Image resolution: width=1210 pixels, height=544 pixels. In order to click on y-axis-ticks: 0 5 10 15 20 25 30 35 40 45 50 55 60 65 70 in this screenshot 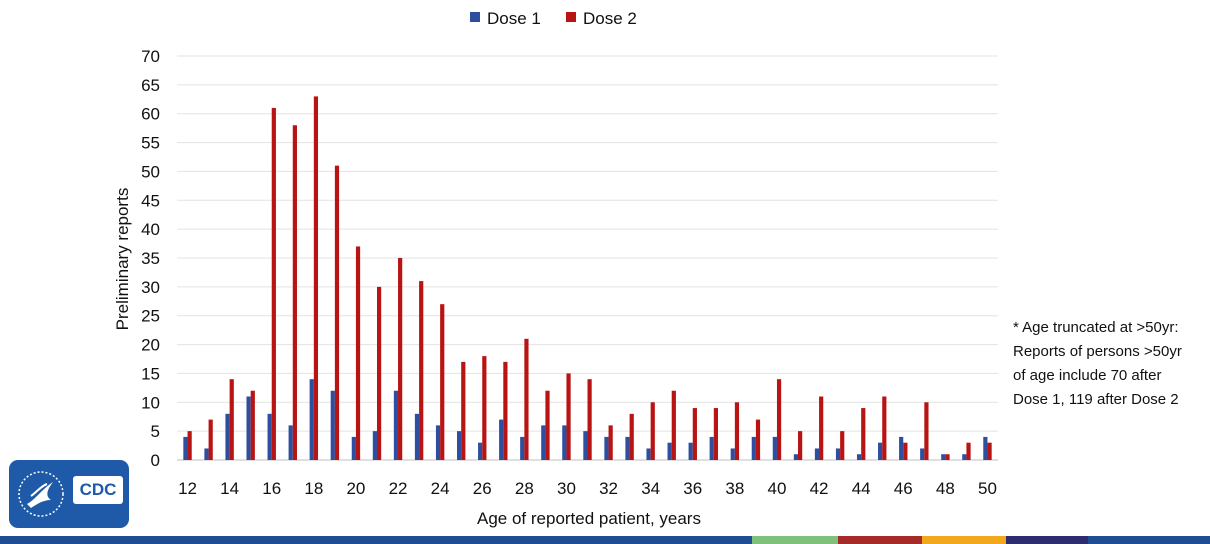, I will do `click(150, 258)`.